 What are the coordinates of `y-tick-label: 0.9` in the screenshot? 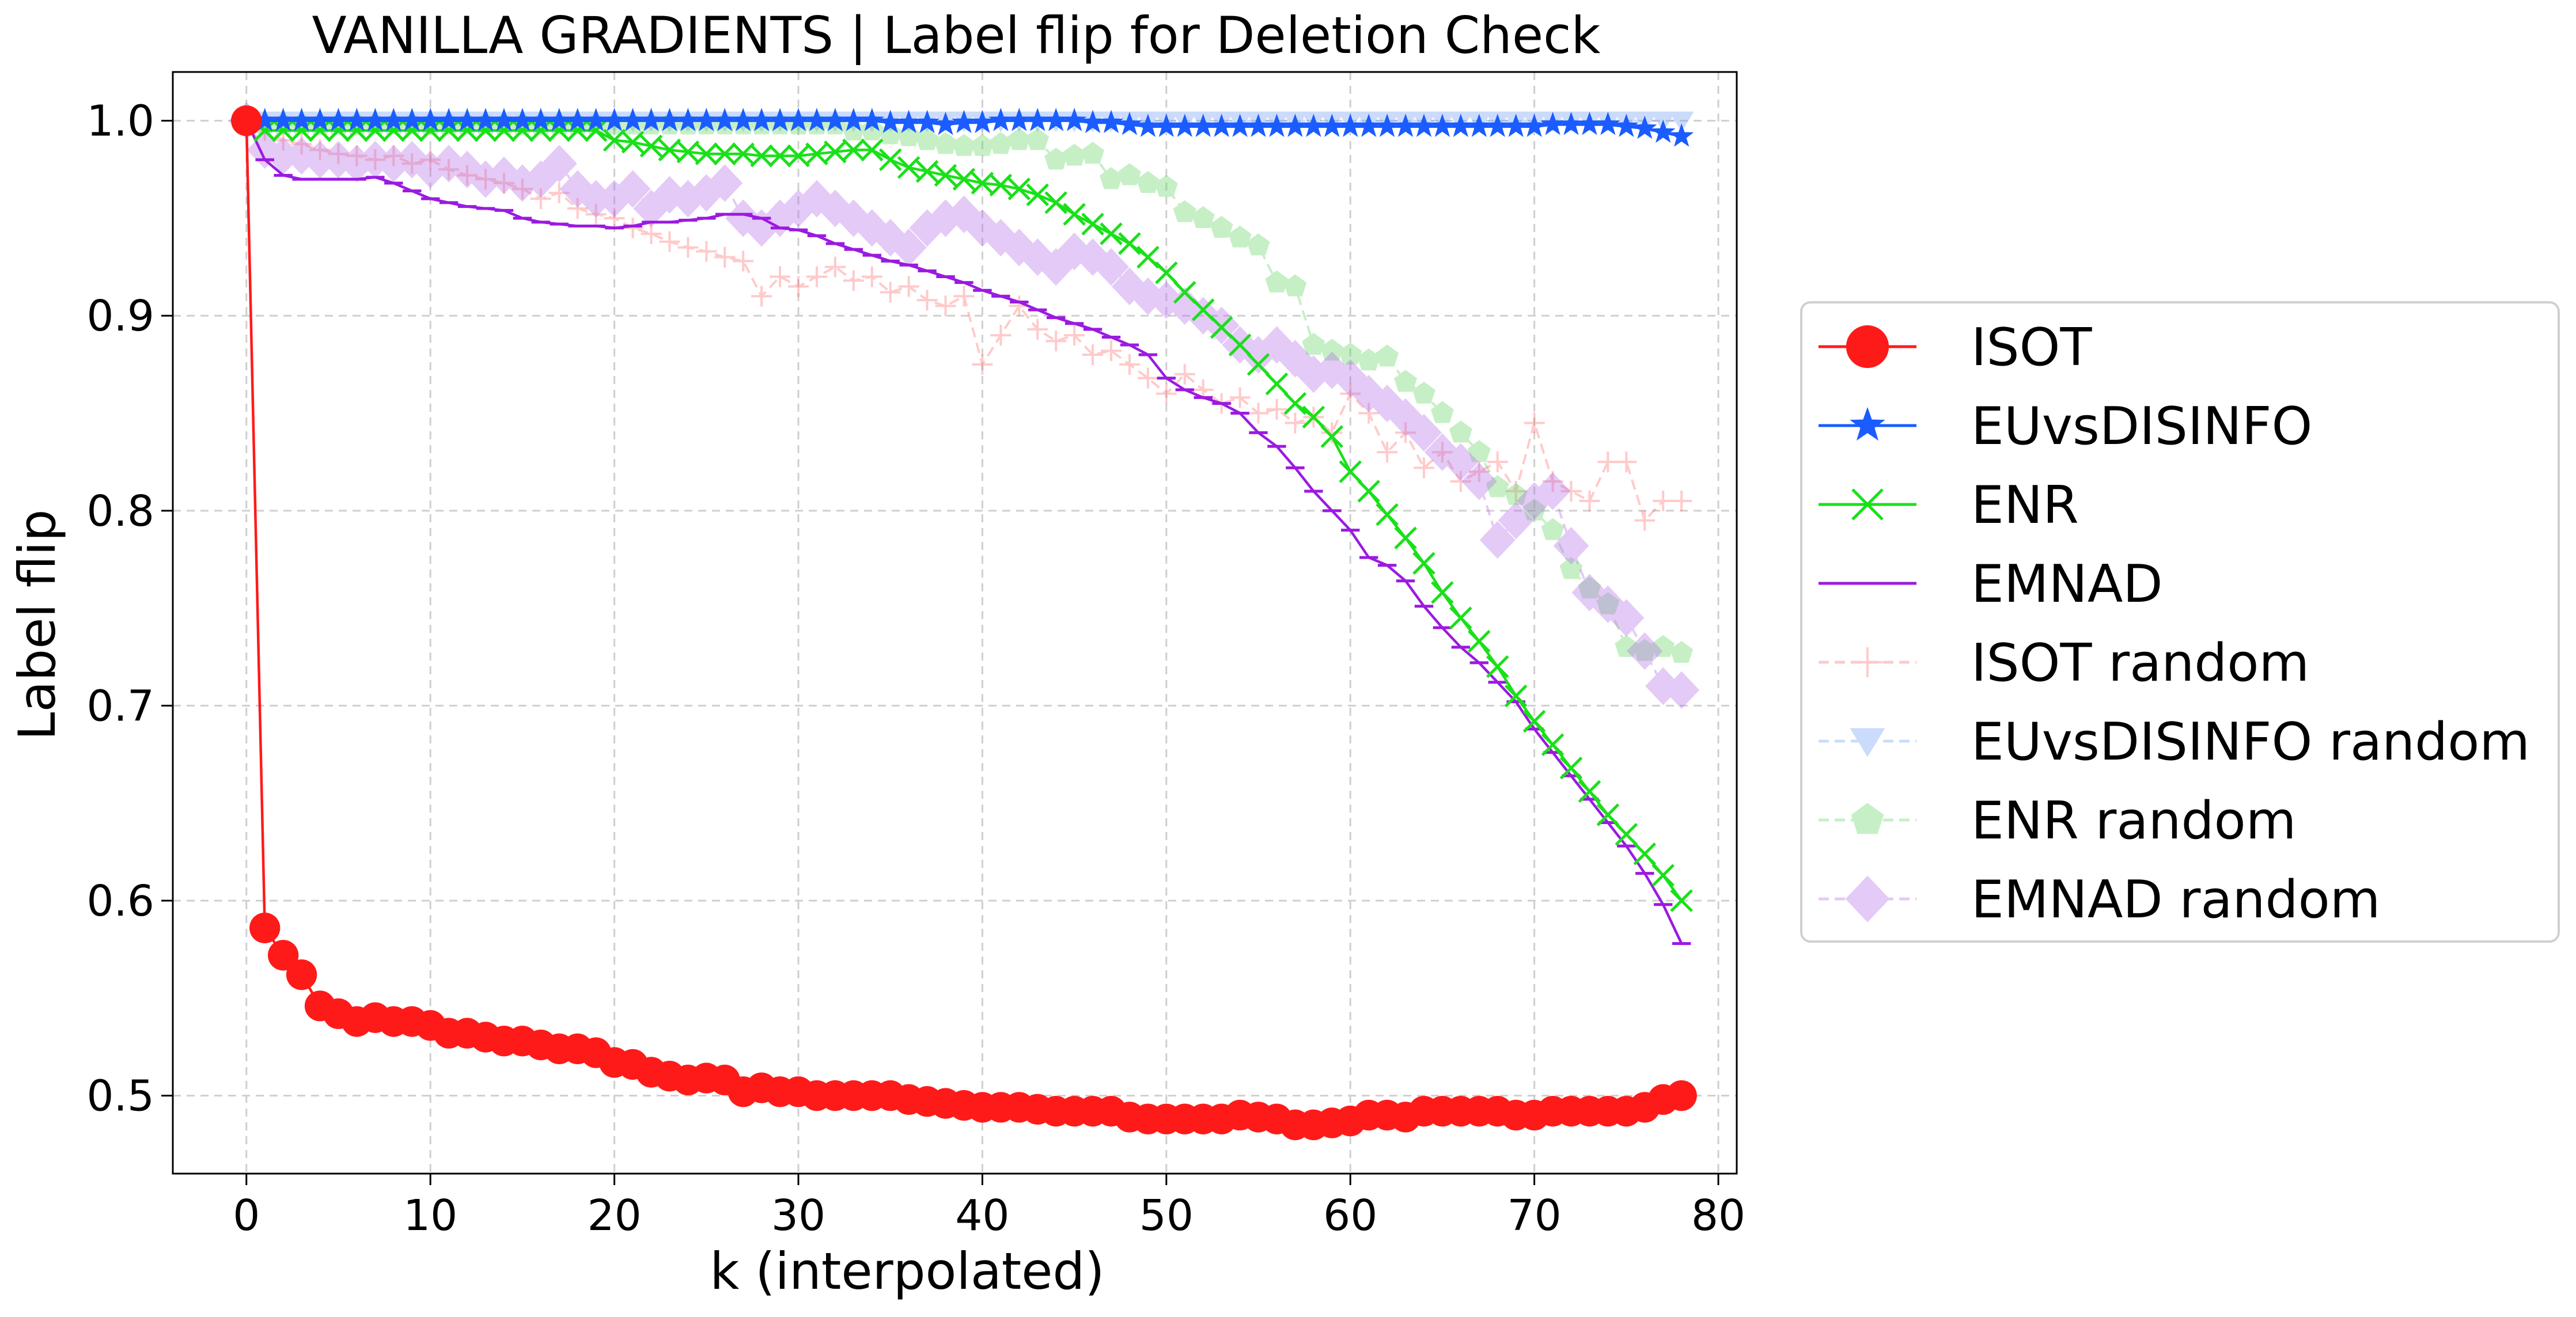 It's located at (120, 316).